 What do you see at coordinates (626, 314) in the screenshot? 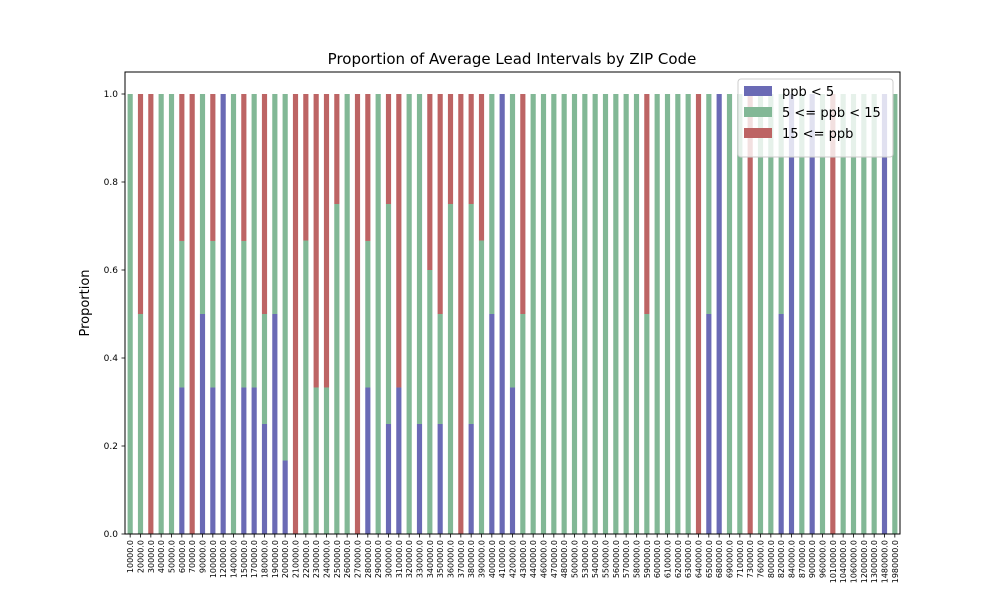
I see `bar-segment-570000.0-series-1` at bounding box center [626, 314].